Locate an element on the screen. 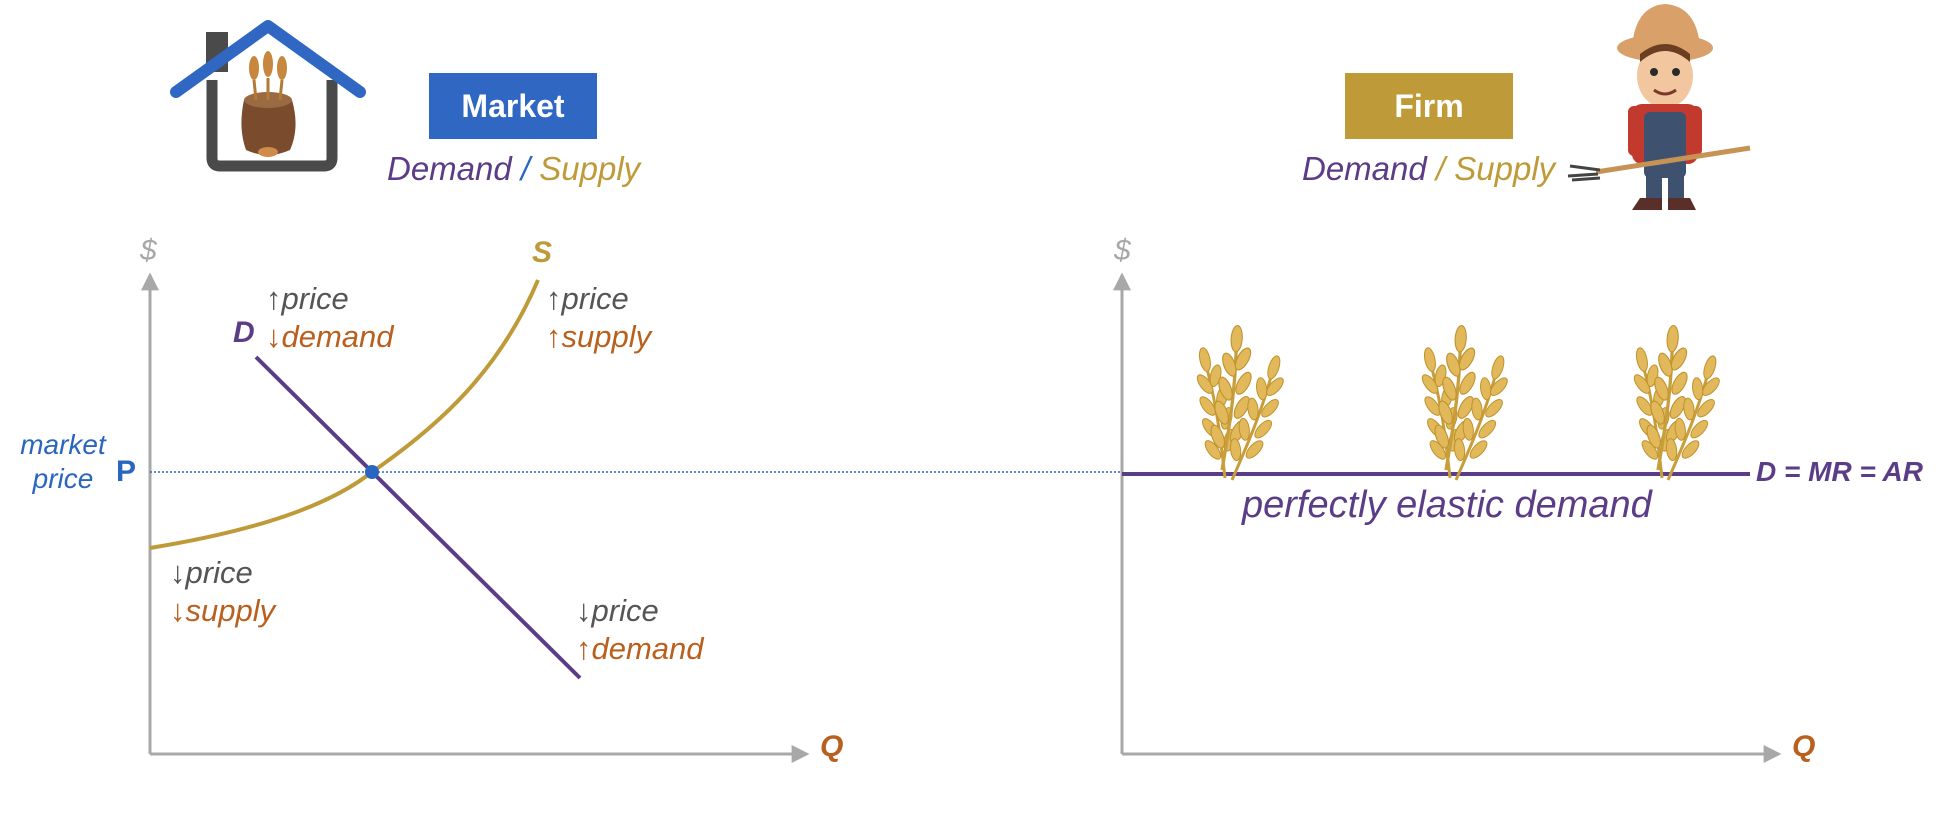  firm-curve-caption: perfectly elastic demand is located at coordinates (1447, 505).